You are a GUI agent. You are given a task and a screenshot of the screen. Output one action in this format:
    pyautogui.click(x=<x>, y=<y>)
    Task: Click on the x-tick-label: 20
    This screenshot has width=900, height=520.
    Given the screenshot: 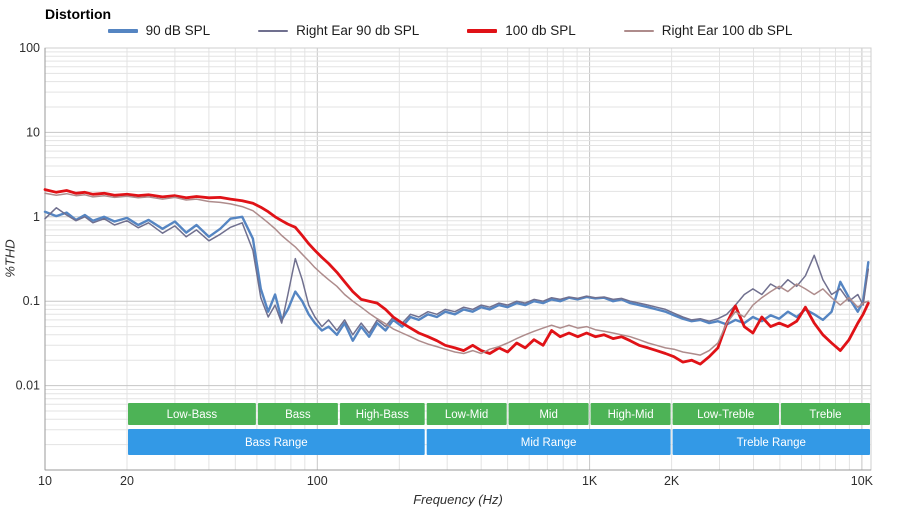 What is the action you would take?
    pyautogui.click(x=127, y=481)
    